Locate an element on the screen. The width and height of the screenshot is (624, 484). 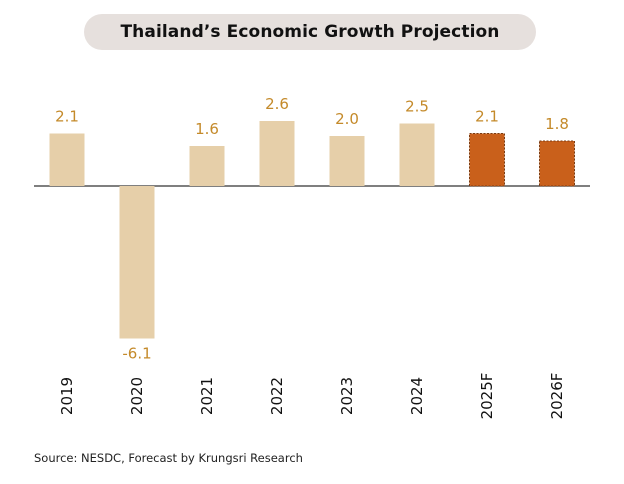
value-label-2026F: 1.8 is located at coordinates (557, 124).